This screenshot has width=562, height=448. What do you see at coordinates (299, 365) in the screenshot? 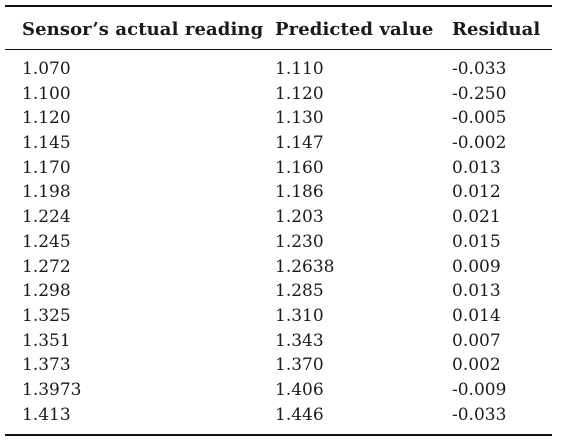
I see `cell-predicted-value: 1.370` at bounding box center [299, 365].